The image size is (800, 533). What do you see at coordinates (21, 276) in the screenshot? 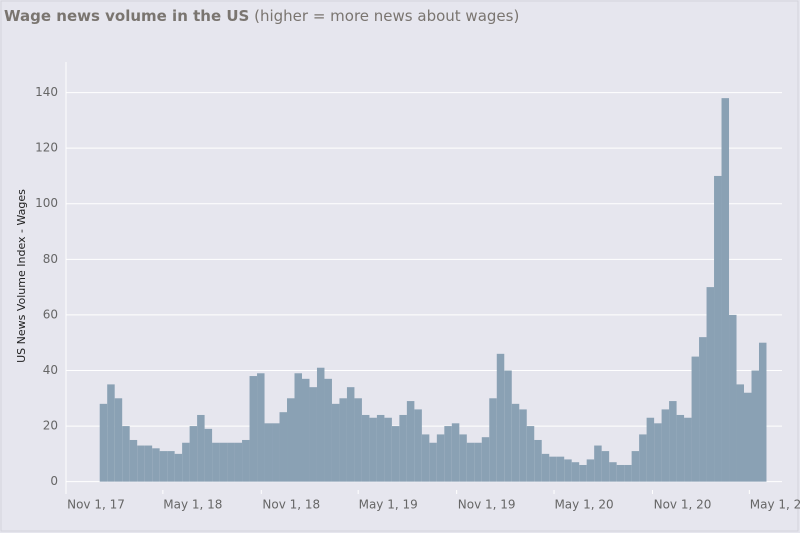
I see `y-axis-label: US News Volume Index - Wages` at bounding box center [21, 276].